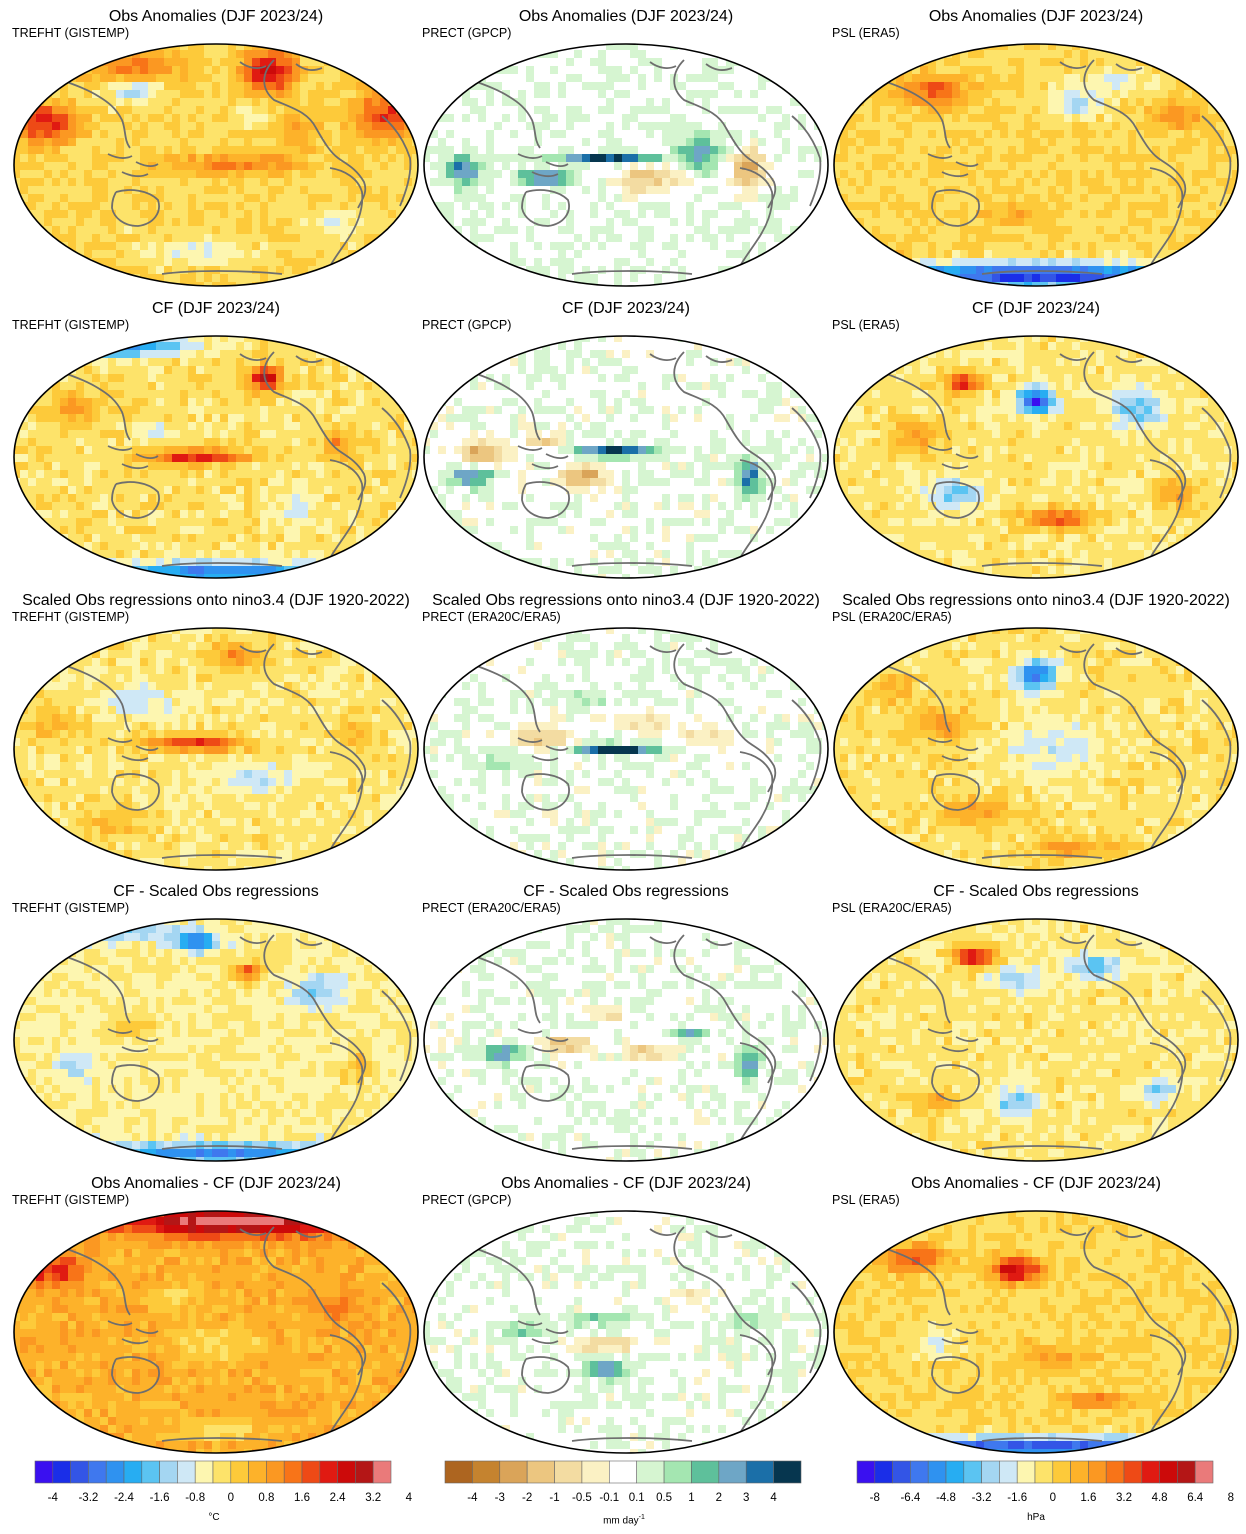 This screenshot has width=1246, height=1534. I want to click on map-panel-r2-c1: CF (DJF 2023/24) TREFHT (GISTEMP), so click(216, 441).